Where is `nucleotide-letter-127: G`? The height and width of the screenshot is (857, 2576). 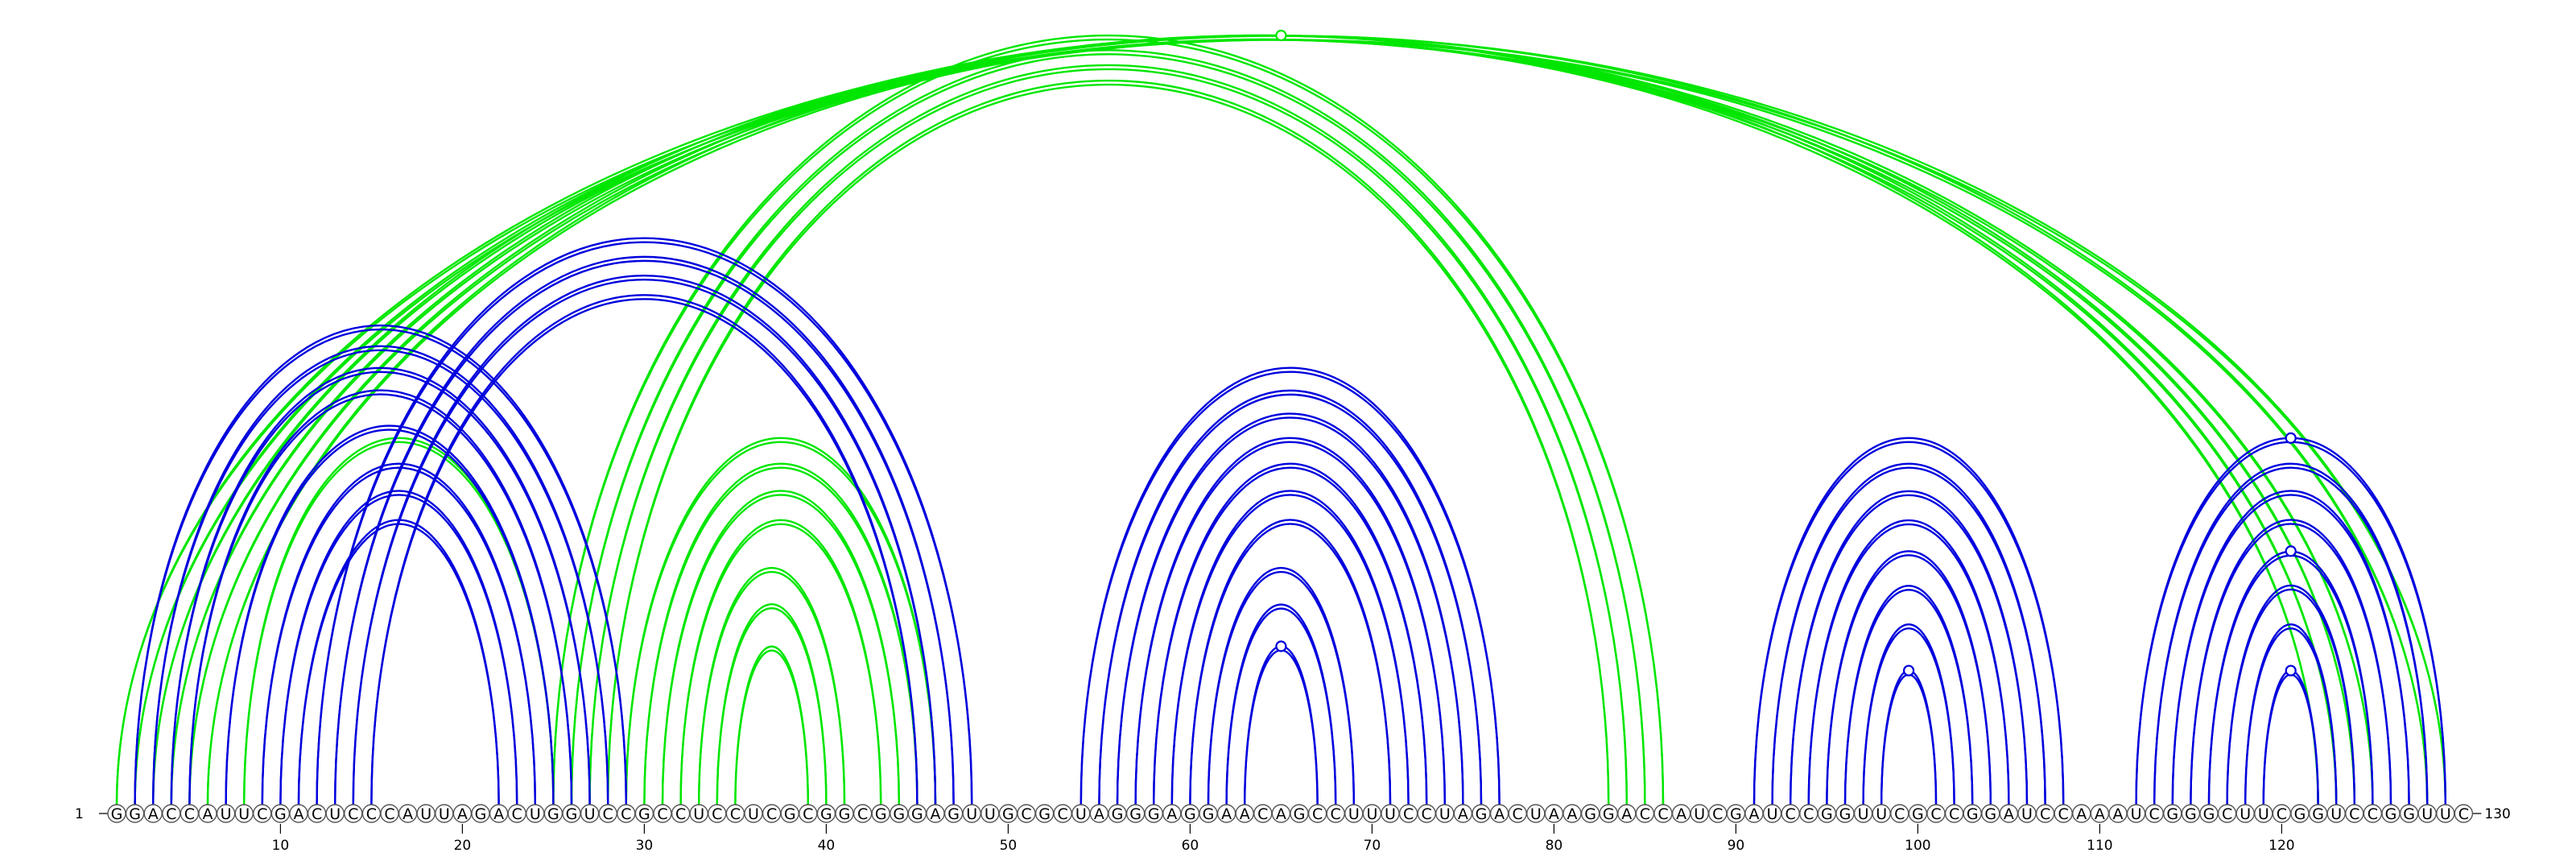
nucleotide-letter-127: G is located at coordinates (2409, 814).